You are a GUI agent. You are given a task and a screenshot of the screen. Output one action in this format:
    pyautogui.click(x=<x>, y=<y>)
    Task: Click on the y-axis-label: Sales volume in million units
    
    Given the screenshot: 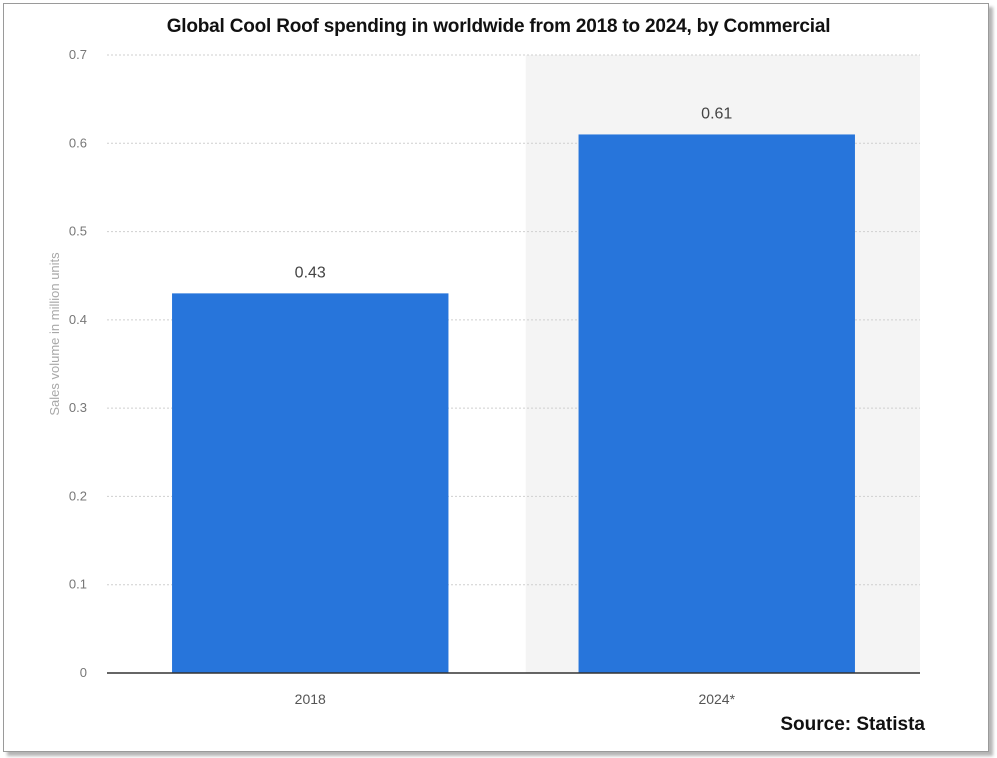 What is the action you would take?
    pyautogui.click(x=54, y=334)
    